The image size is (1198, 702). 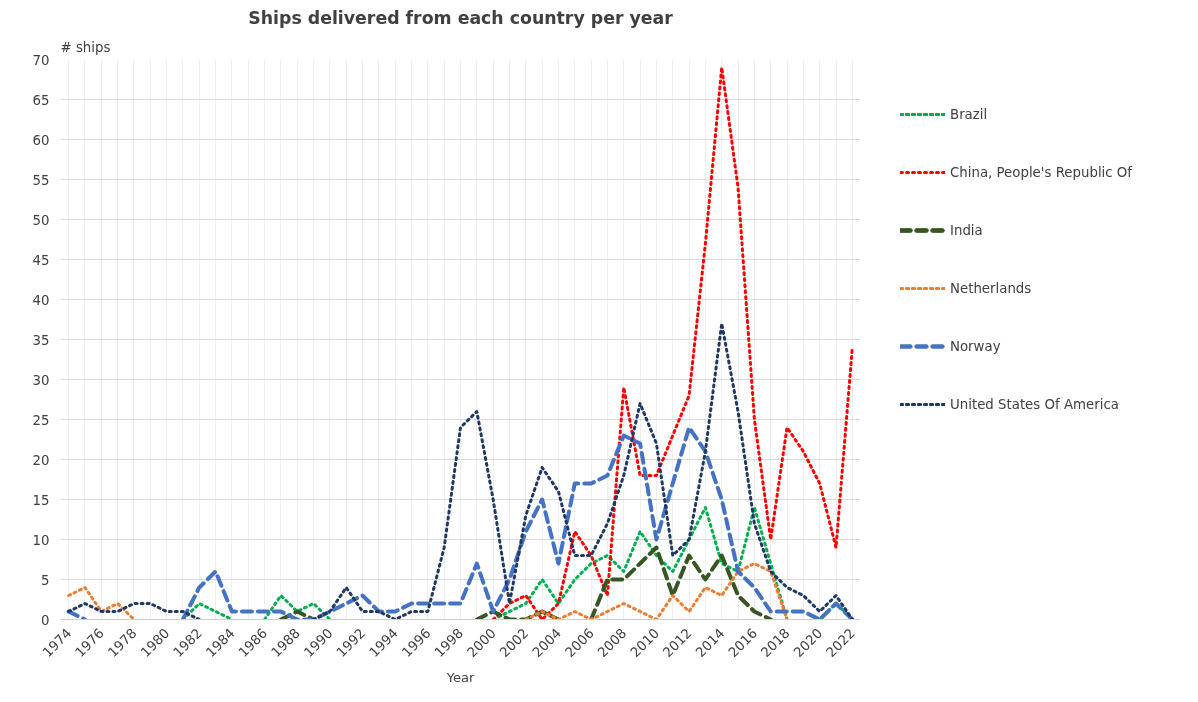 What do you see at coordinates (460, 677) in the screenshot?
I see `x-axis-title: Year` at bounding box center [460, 677].